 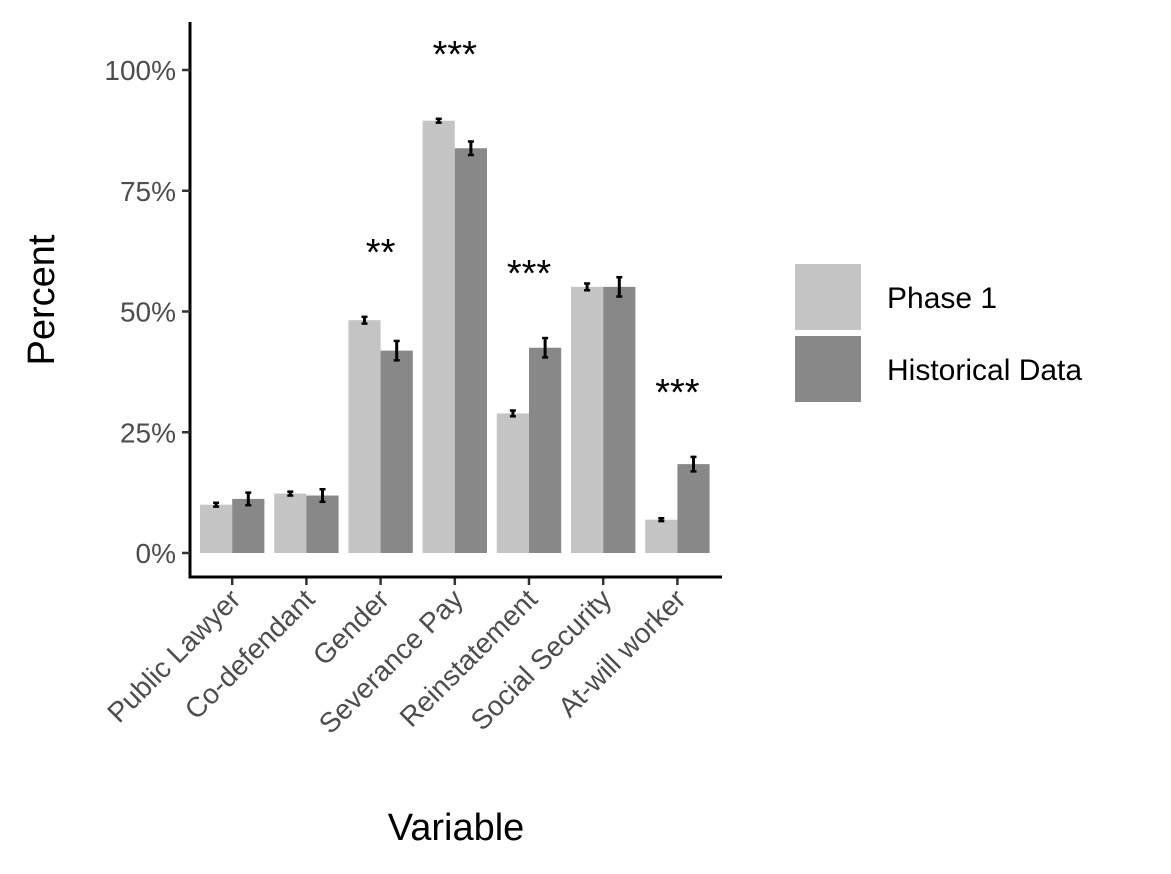 I want to click on significance-label-3: ***, so click(x=455, y=55).